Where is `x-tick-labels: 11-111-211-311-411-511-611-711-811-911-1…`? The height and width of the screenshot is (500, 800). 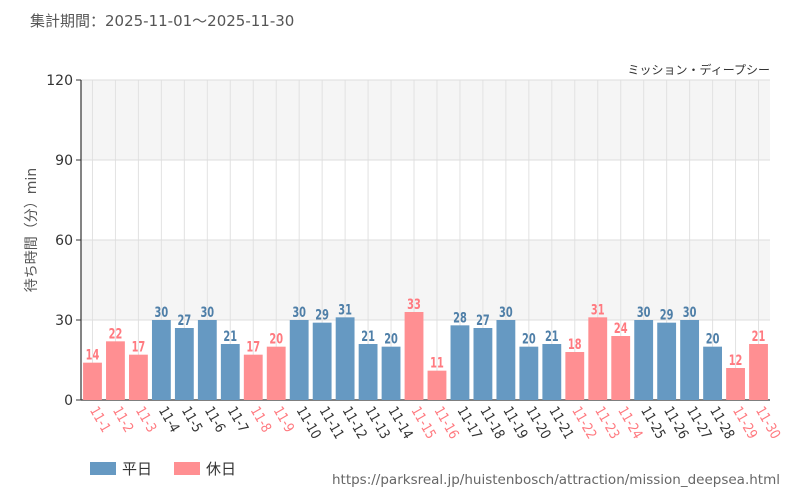
x-tick-labels: 11-111-211-311-411-511-611-711-811-911-1… is located at coordinates (434, 423).